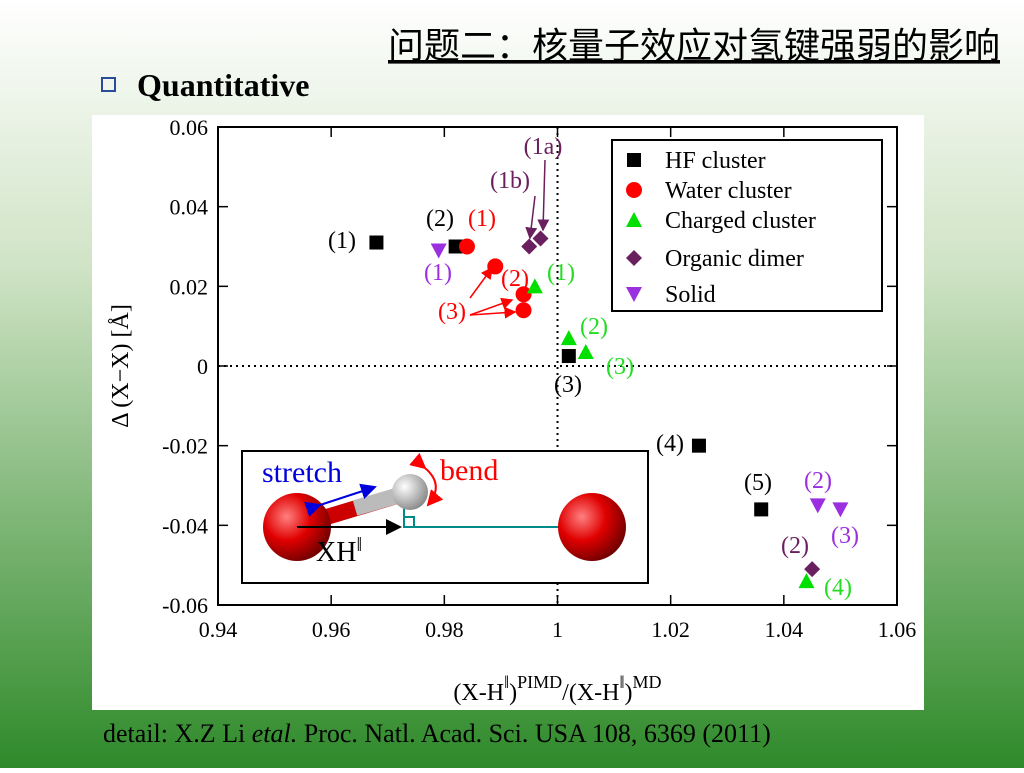 Image resolution: width=1024 pixels, height=773 pixels. I want to click on annotation: (5), so click(758, 483).